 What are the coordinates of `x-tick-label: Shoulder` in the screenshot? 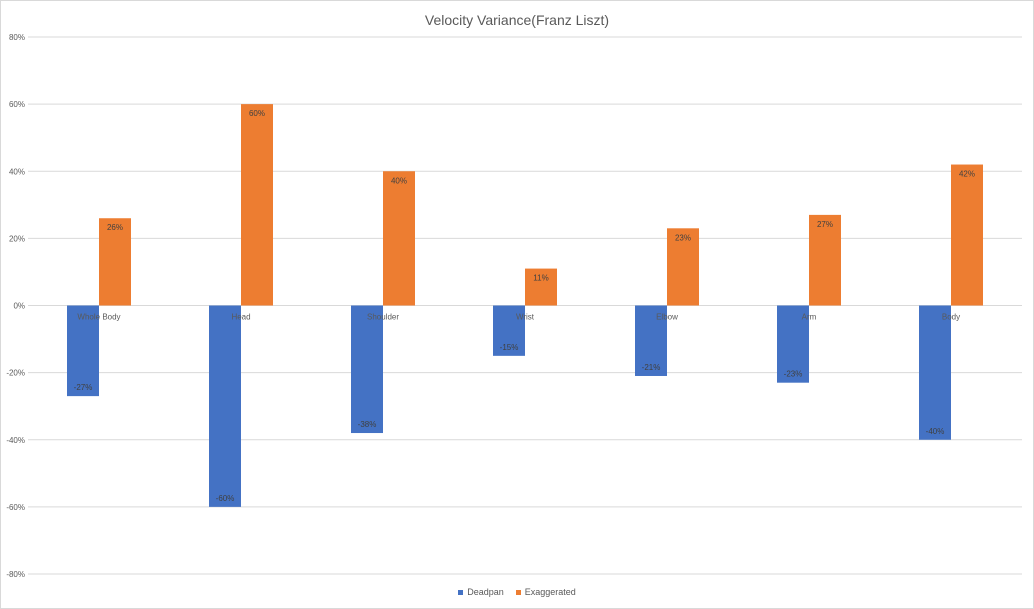 It's located at (383, 317).